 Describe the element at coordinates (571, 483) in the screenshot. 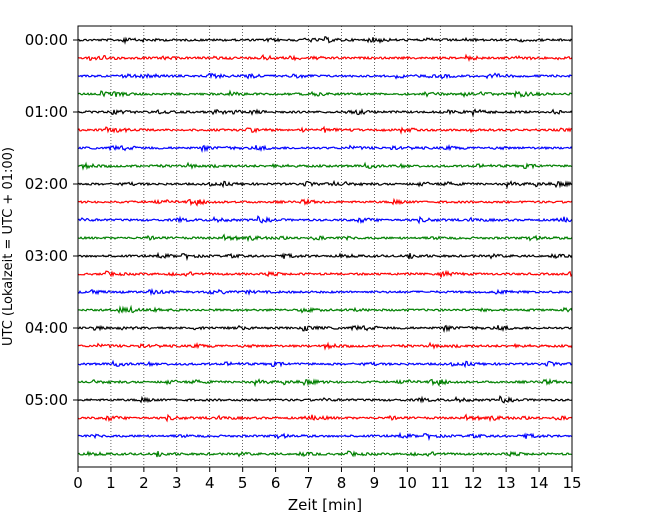

I see `x-tick-label: 15` at that location.